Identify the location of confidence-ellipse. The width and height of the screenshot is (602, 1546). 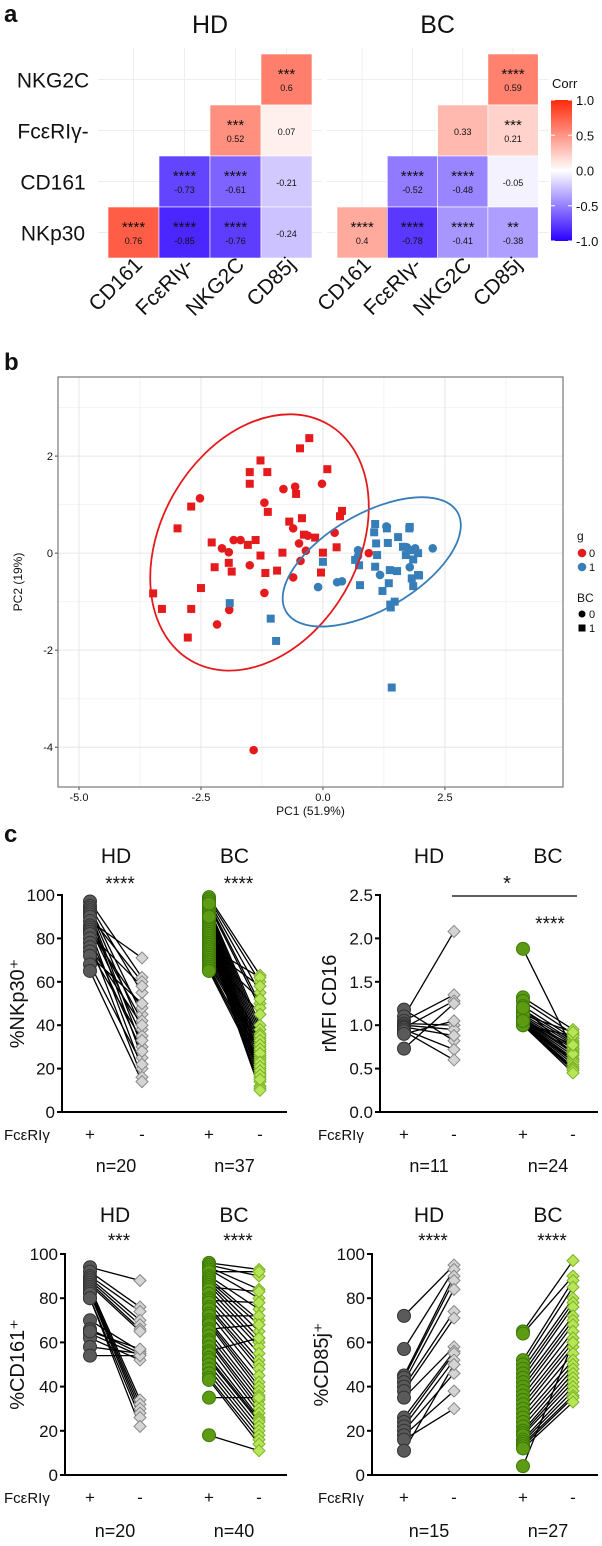
(371, 562).